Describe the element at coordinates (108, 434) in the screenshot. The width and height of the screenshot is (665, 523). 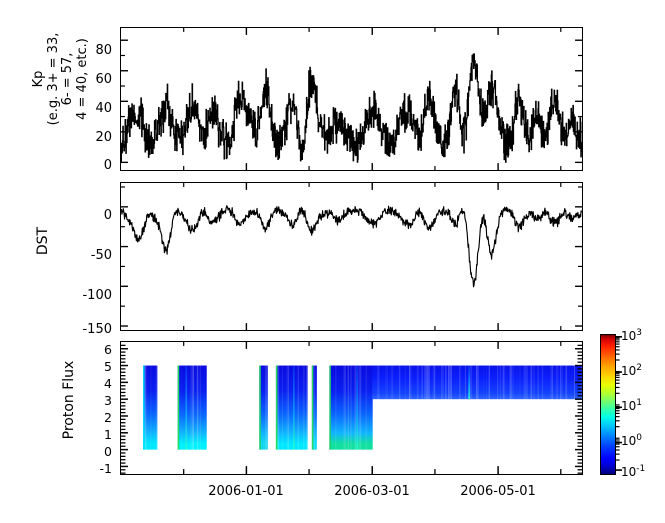
I see `flux-ytick-label-1: 1` at that location.